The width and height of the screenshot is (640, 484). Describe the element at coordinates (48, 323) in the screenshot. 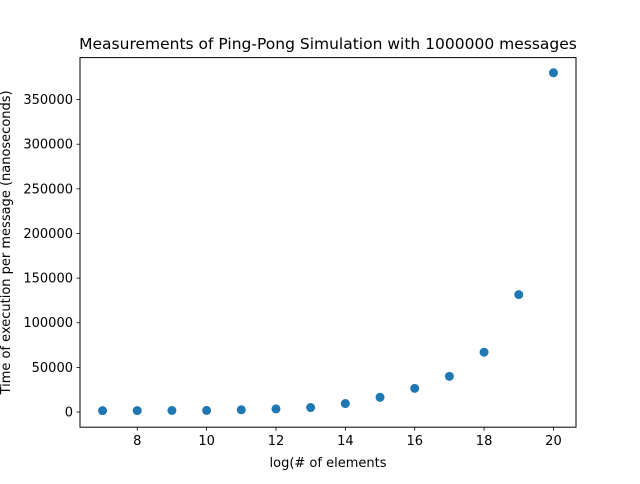

I see `y-tick-label: 100000` at that location.